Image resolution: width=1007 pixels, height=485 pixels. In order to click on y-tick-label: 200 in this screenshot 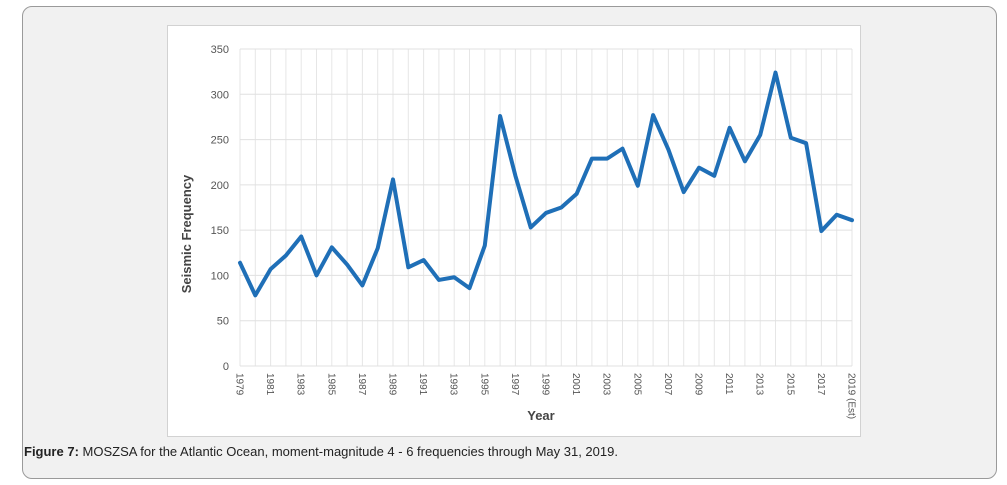, I will do `click(220, 186)`.